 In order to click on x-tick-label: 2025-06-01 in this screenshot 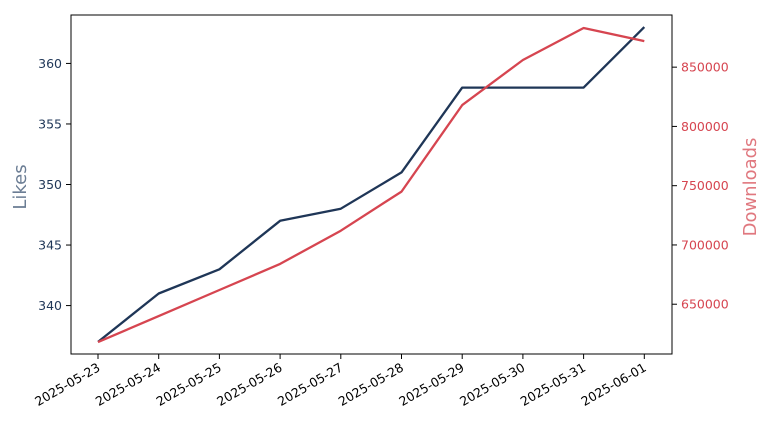, I will do `click(613, 384)`.